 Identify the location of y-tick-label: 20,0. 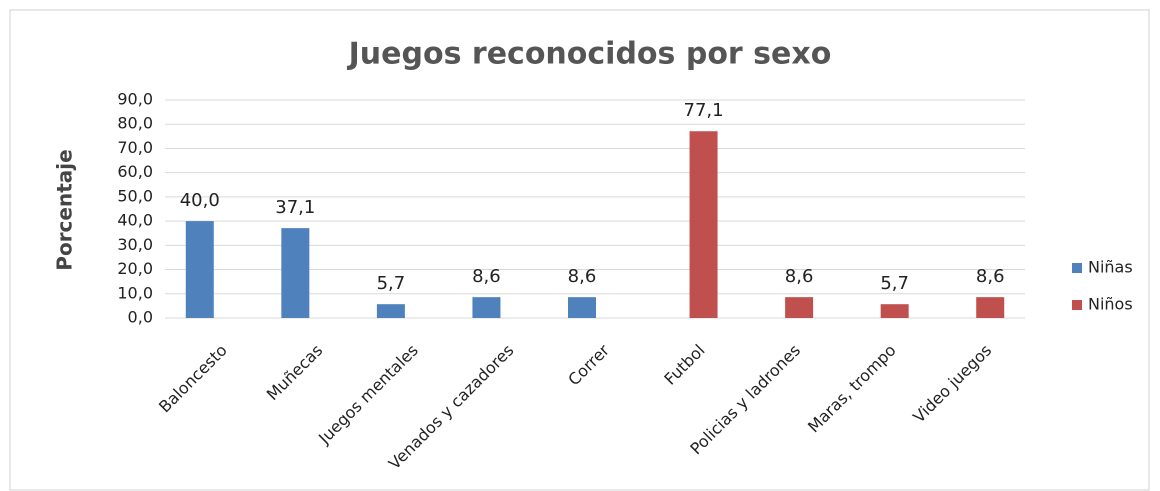
(135, 268).